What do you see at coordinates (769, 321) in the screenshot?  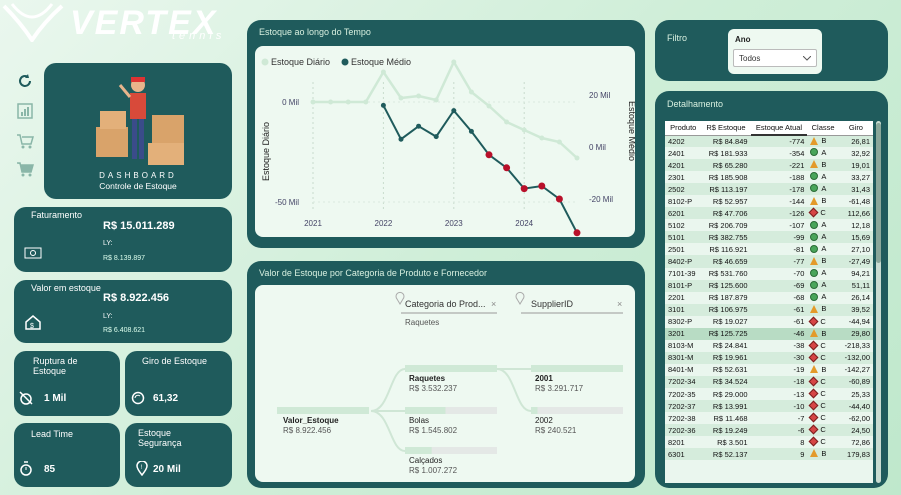 I see `table-row: 8302-P R$ 19.027 -61 C -44,94` at bounding box center [769, 321].